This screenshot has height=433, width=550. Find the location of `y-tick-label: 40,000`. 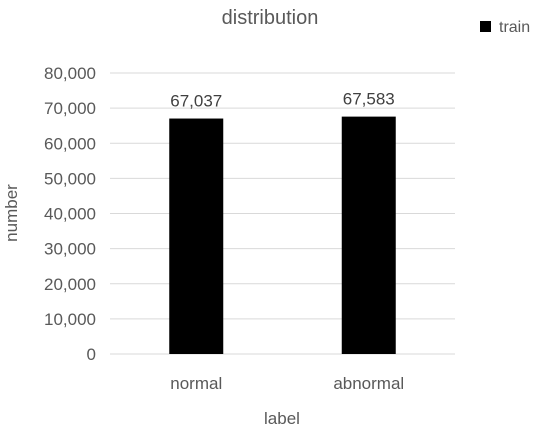

y-tick-label: 40,000 is located at coordinates (70, 214).